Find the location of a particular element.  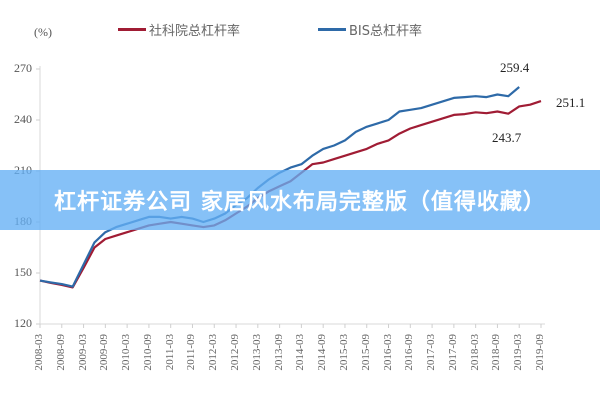

banner-text: 杠杆证券公司 家居风水布局完整版（值得收藏） is located at coordinates (300, 202).